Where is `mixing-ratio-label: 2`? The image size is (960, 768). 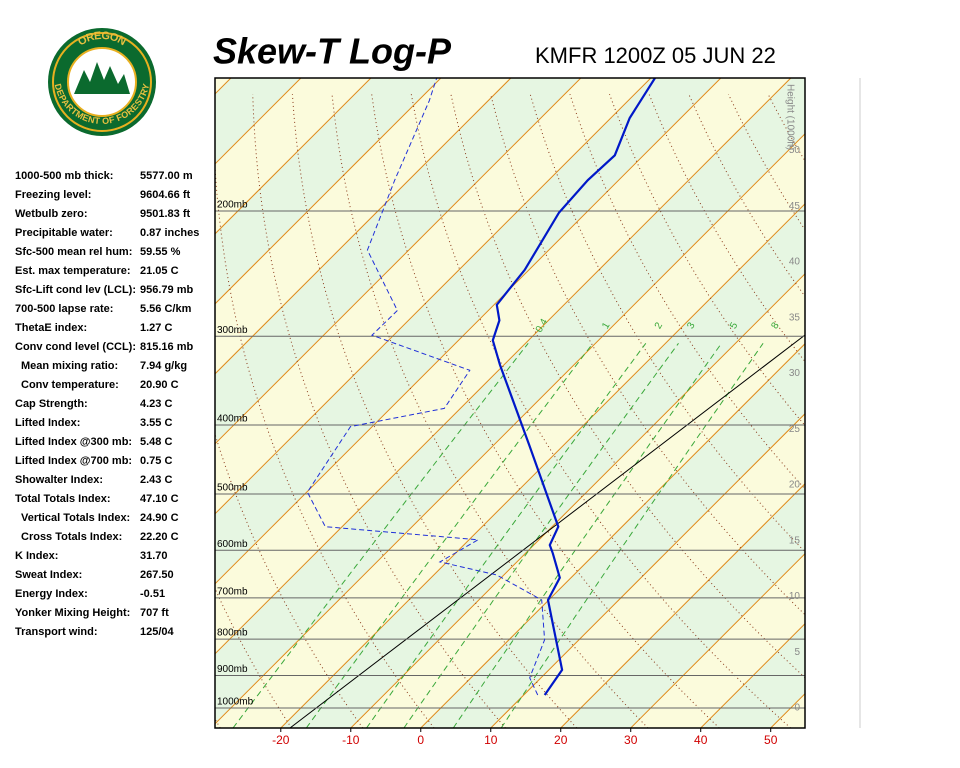 mixing-ratio-label: 2 is located at coordinates (659, 325).